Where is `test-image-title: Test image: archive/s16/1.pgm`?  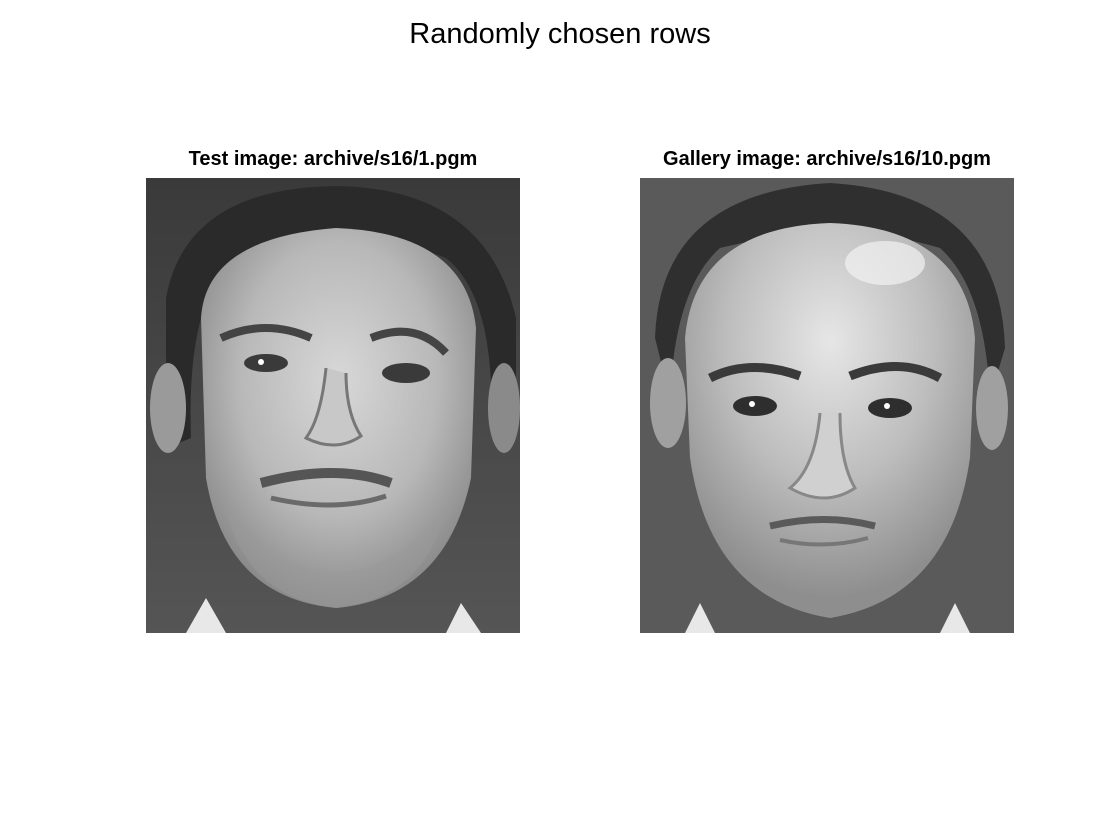
test-image-title: Test image: archive/s16/1.pgm is located at coordinates (333, 159).